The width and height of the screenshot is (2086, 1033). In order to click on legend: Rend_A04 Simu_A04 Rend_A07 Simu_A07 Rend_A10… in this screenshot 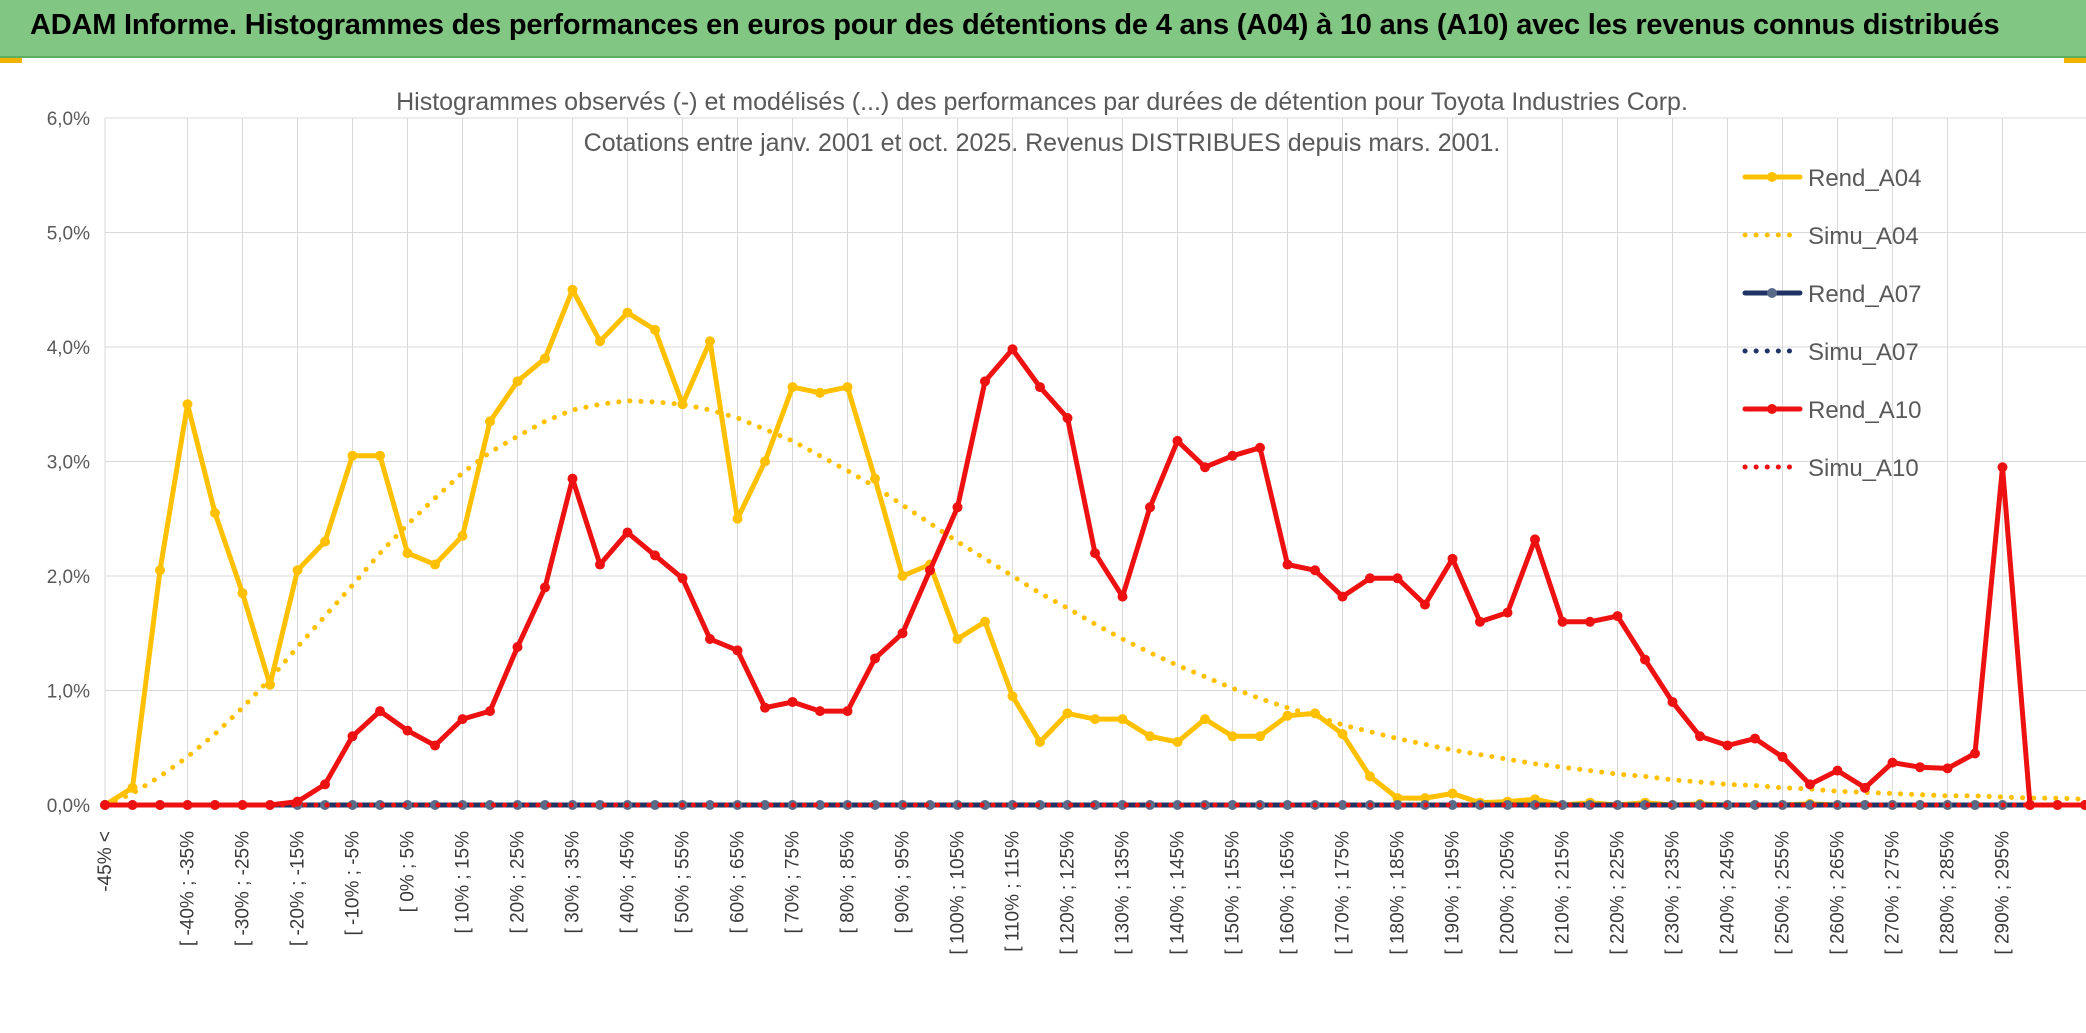, I will do `click(1831, 323)`.